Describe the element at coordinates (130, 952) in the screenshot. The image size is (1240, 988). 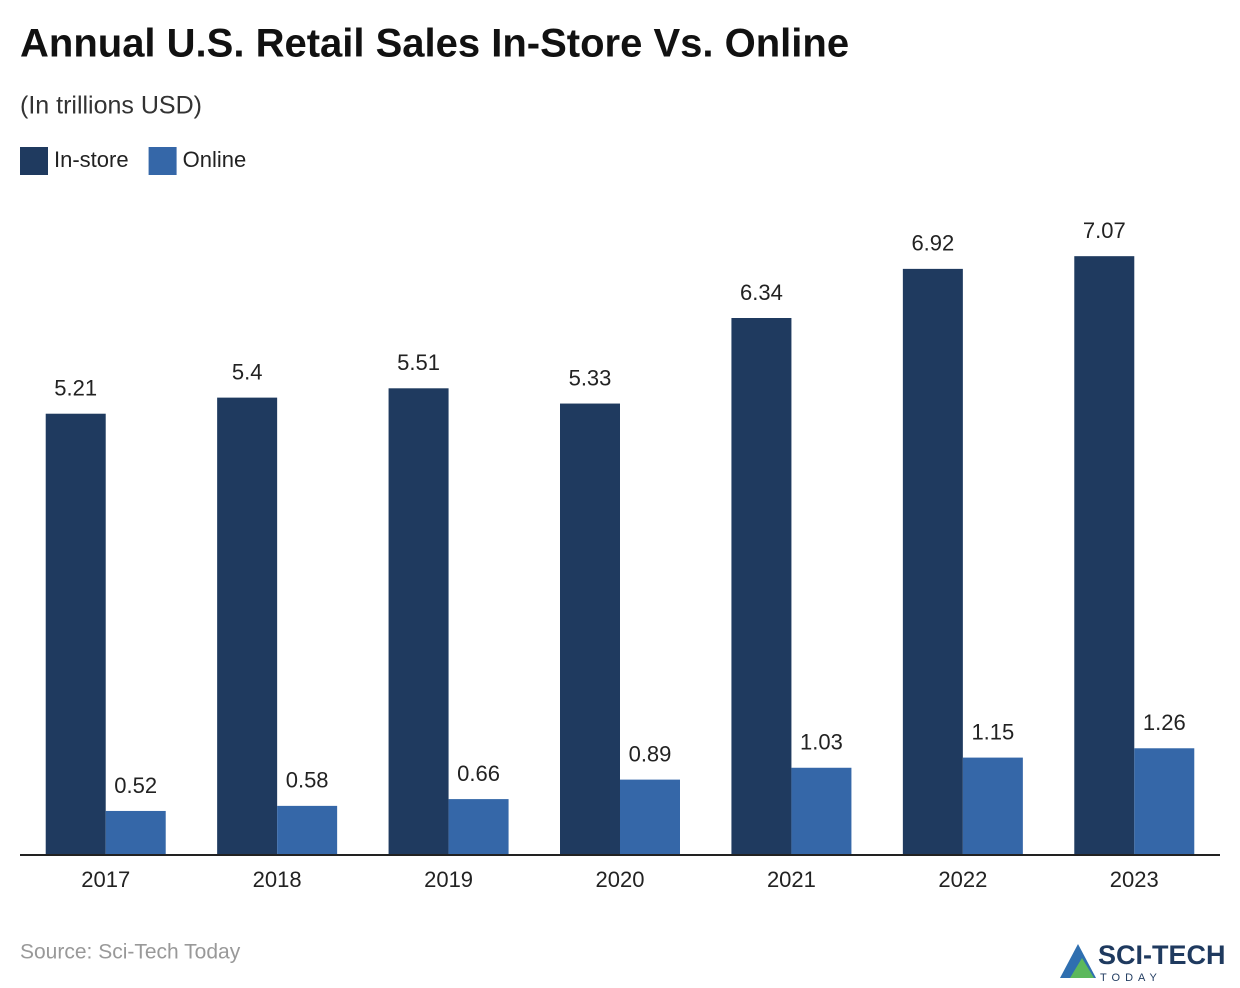
I see `source: Source: Sci-Tech Today` at that location.